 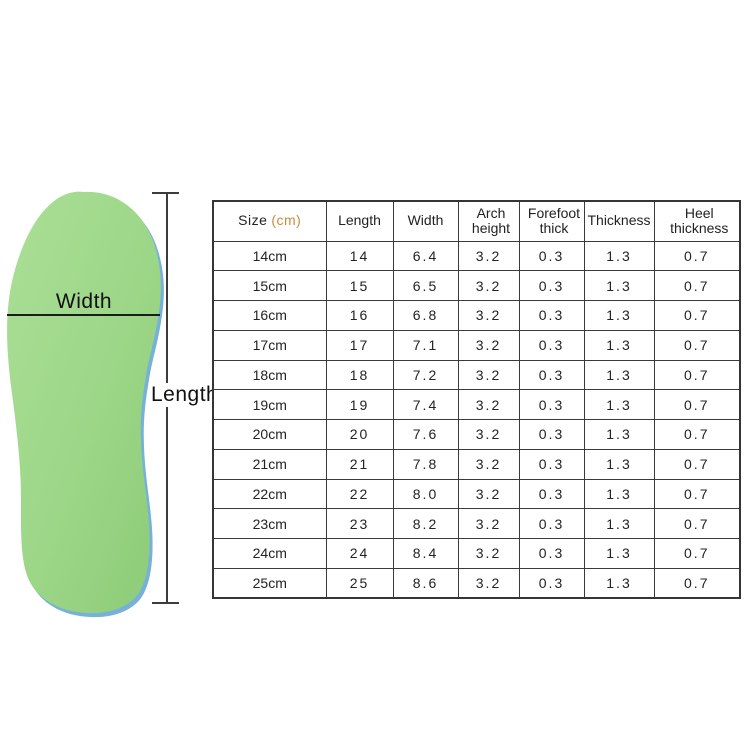 I want to click on table-cell-size: 25cm, so click(x=269, y=583).